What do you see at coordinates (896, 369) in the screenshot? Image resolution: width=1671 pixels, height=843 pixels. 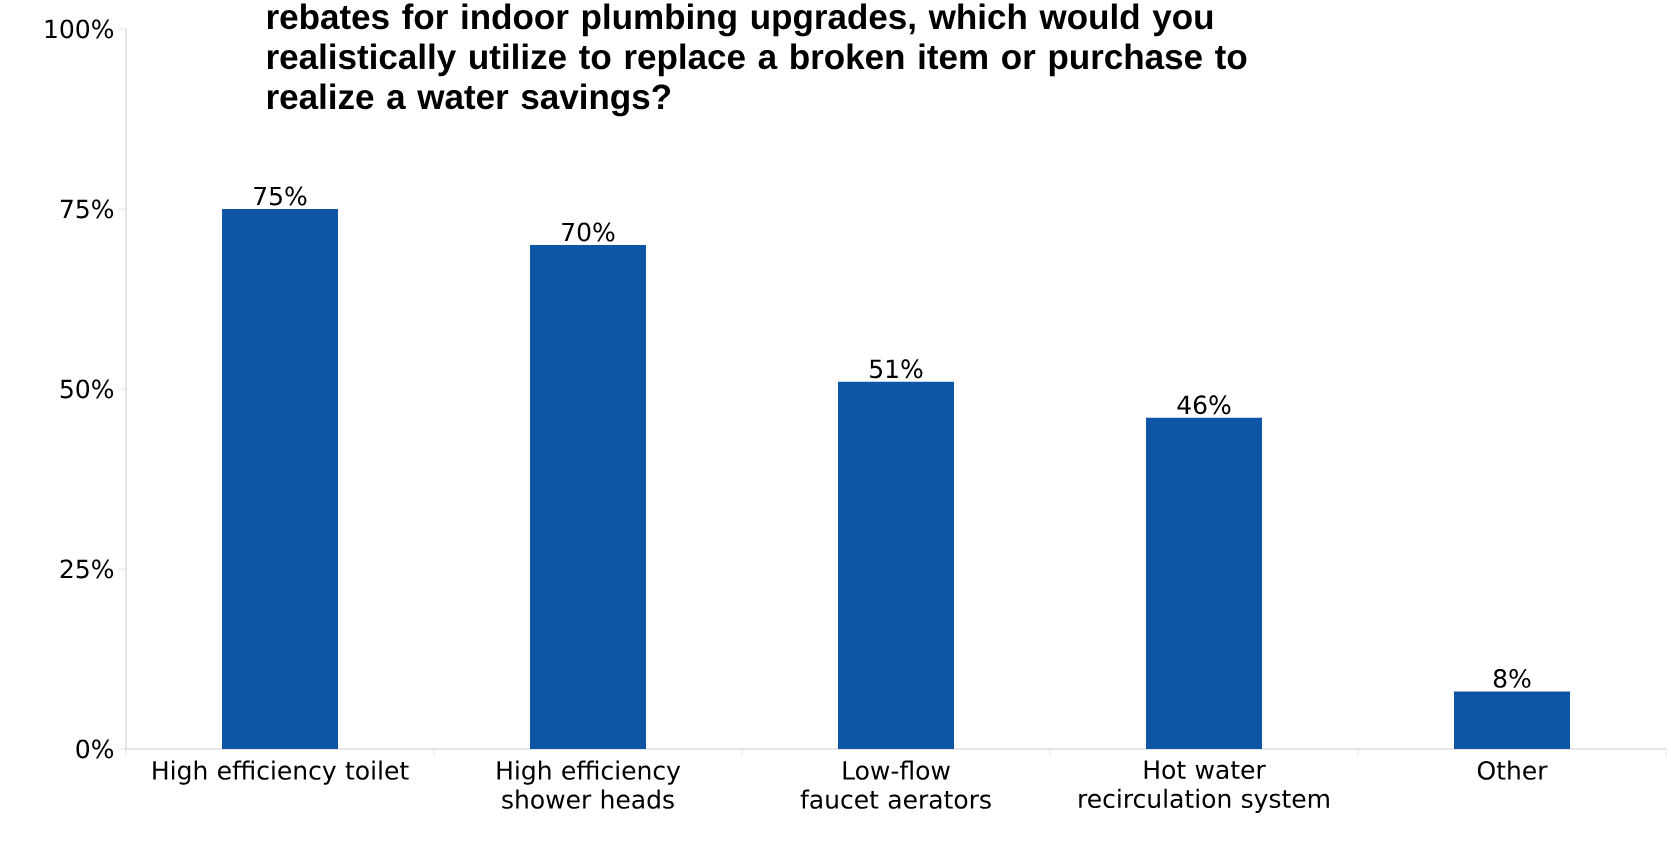 I see `data-label: 51%` at bounding box center [896, 369].